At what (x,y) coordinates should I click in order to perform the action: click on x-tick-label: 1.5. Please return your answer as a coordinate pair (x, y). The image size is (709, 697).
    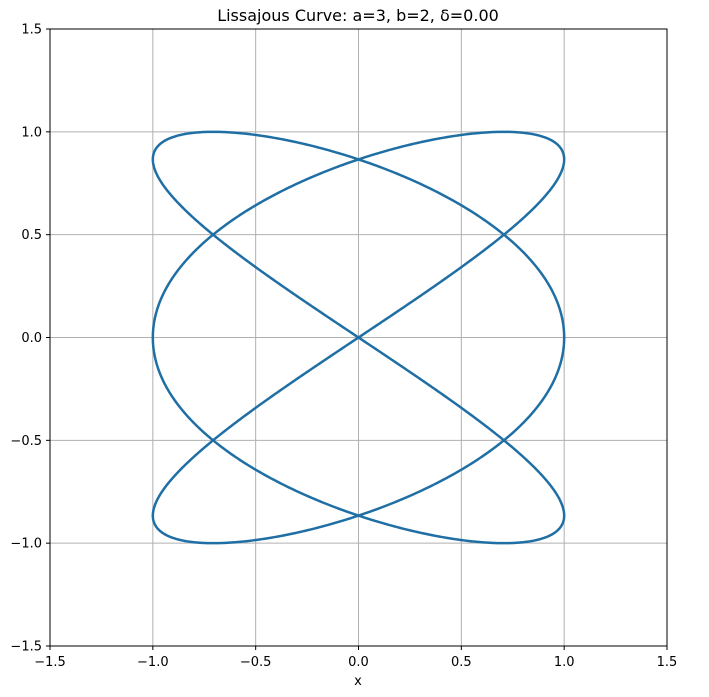
    Looking at the image, I should click on (667, 662).